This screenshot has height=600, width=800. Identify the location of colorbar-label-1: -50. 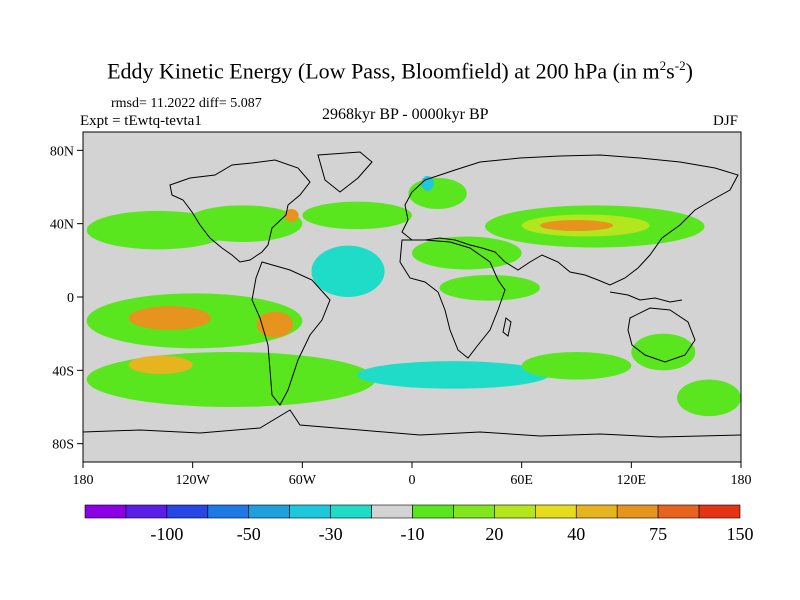
(249, 534).